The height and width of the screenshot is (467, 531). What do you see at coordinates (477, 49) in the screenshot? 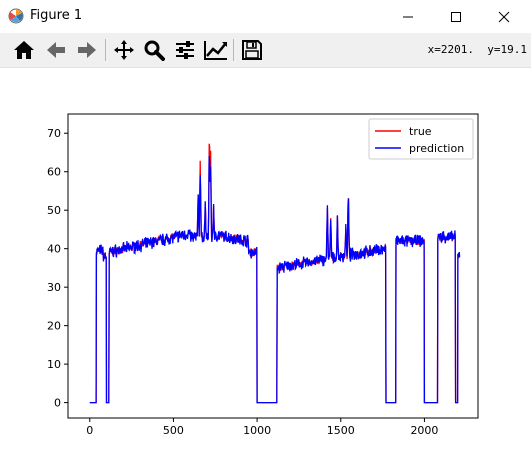
I see `cursor-coordinates: x=2201. y=19.1` at bounding box center [477, 49].